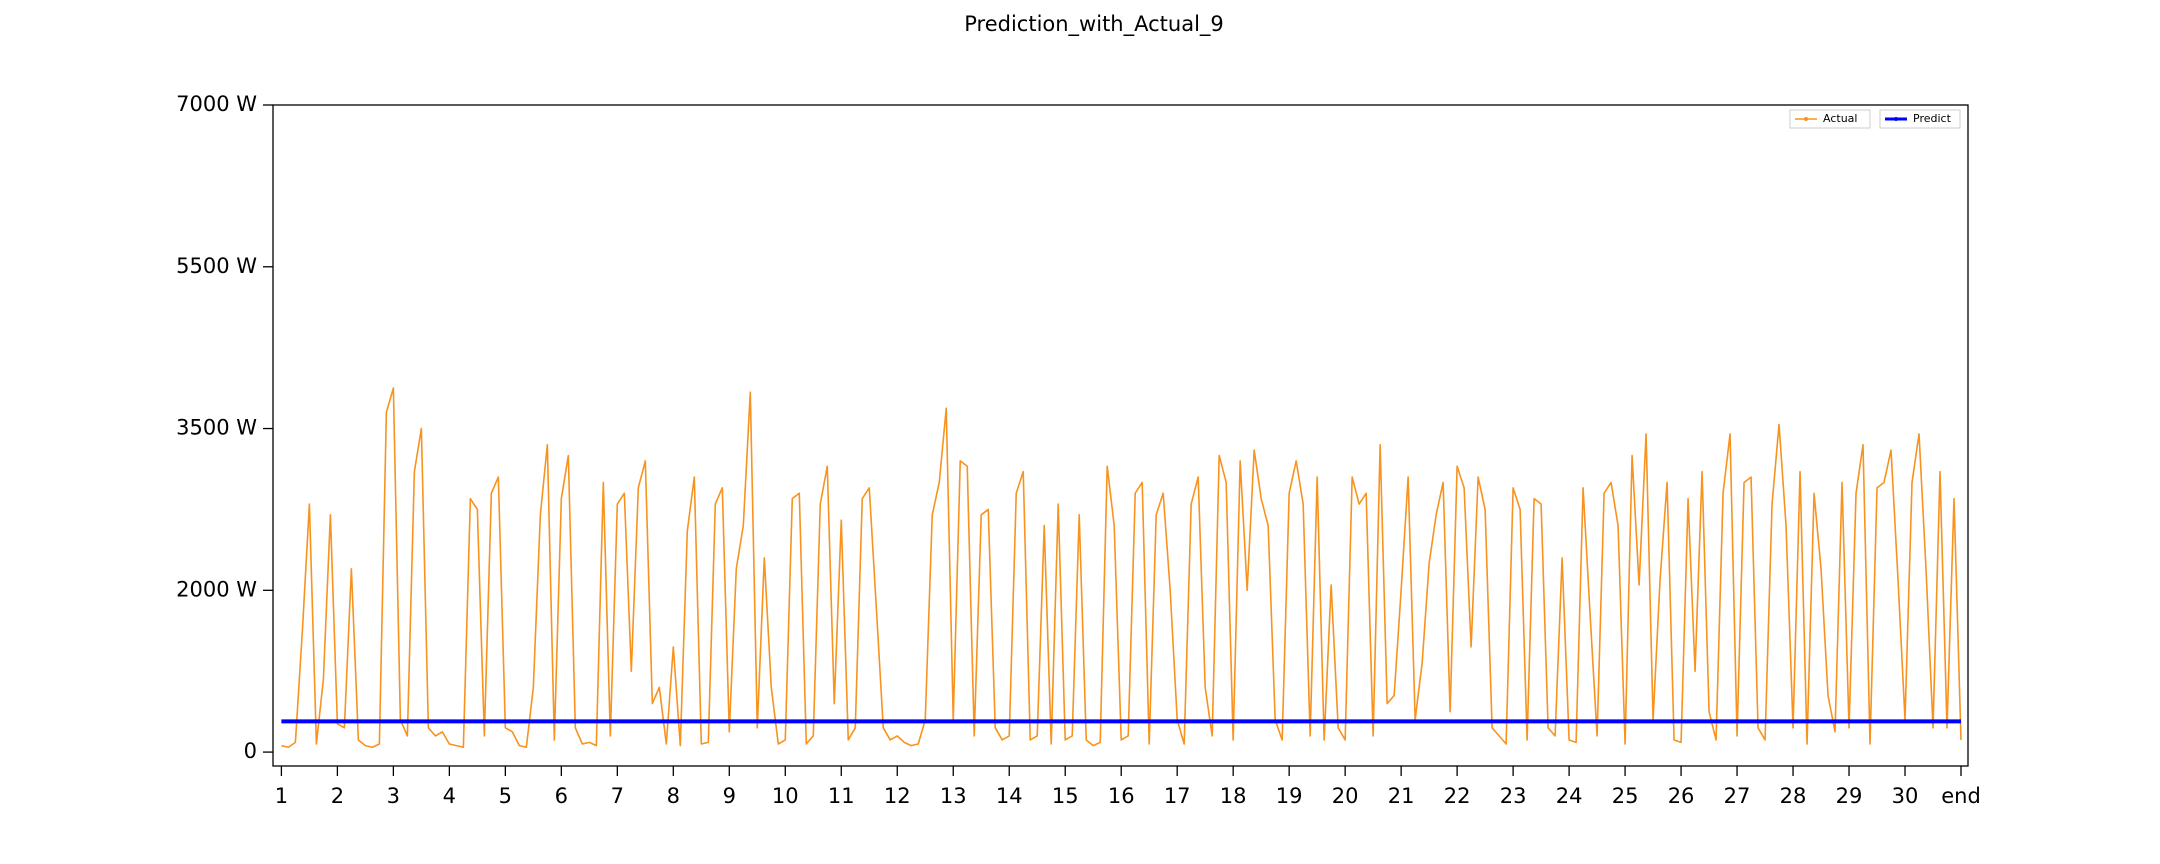 The height and width of the screenshot is (864, 2160). Describe the element at coordinates (1401, 796) in the screenshot. I see `x-tick-label: 21` at that location.